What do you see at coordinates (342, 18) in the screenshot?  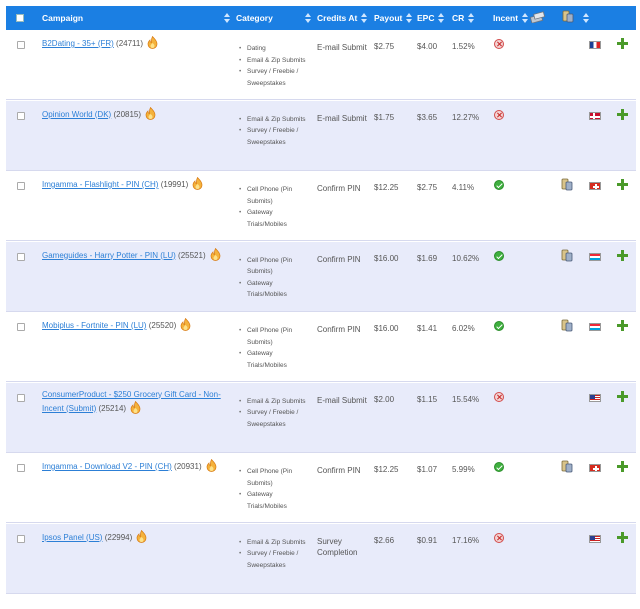 I see `column-header-credits-at: Credits At` at bounding box center [342, 18].